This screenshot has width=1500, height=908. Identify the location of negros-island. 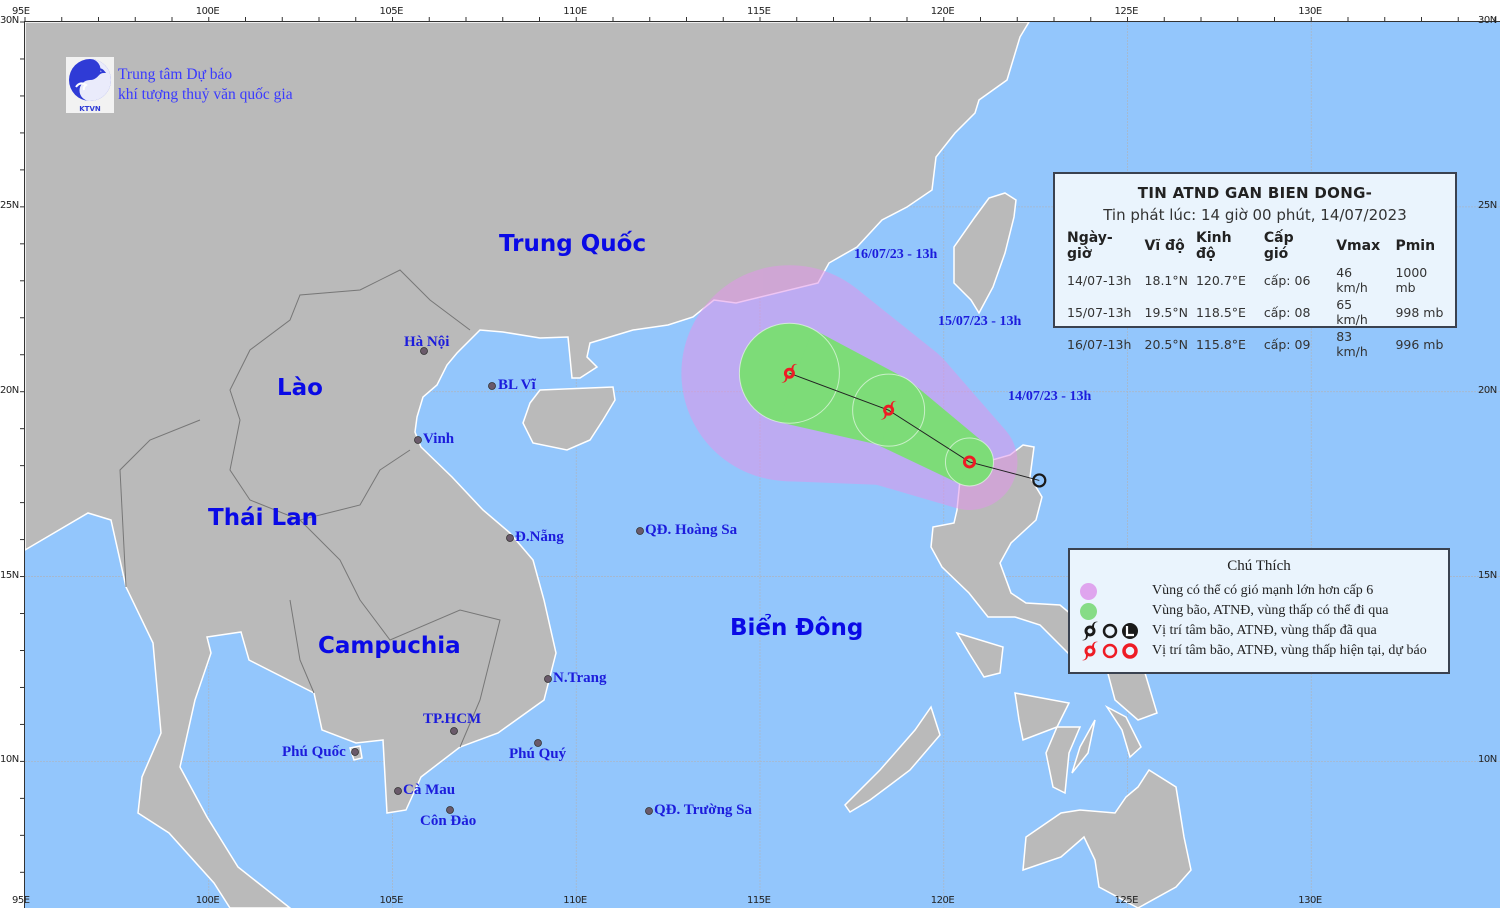
(1063, 760).